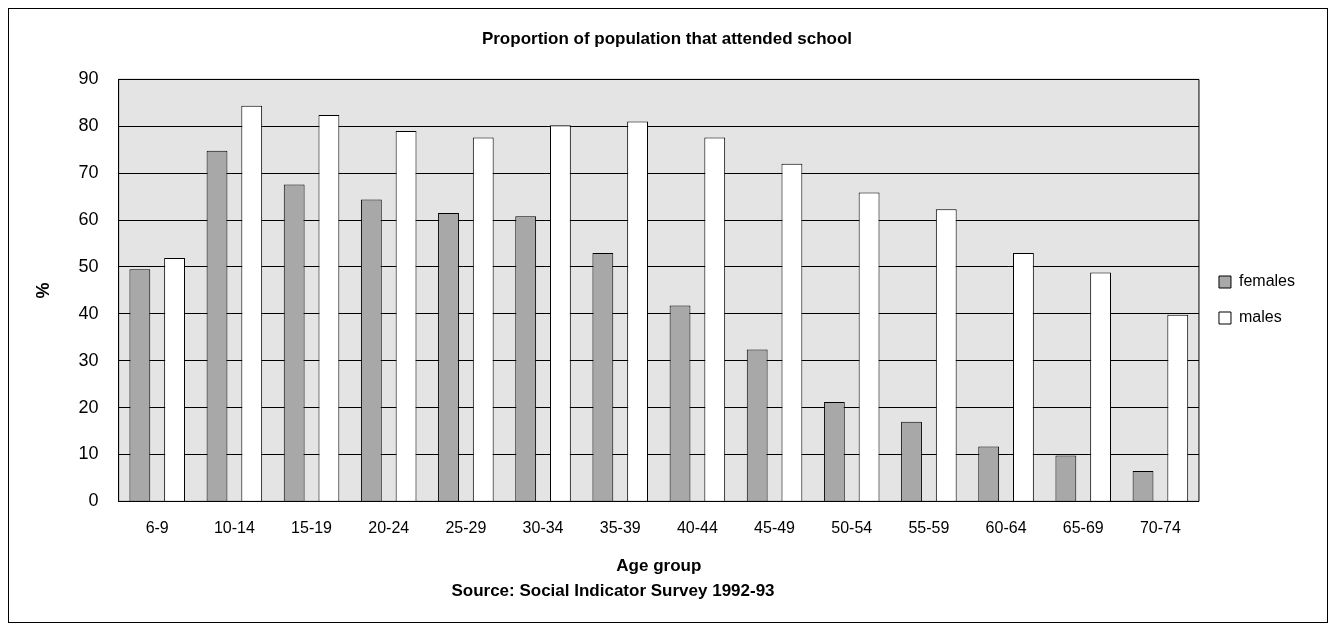 The height and width of the screenshot is (633, 1337). What do you see at coordinates (93, 500) in the screenshot?
I see `y-tick-label: 0` at bounding box center [93, 500].